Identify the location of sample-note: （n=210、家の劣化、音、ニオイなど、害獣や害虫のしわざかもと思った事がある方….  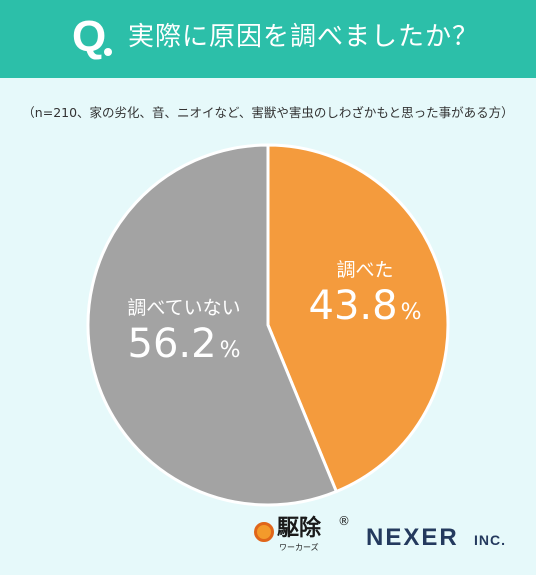
(268, 112).